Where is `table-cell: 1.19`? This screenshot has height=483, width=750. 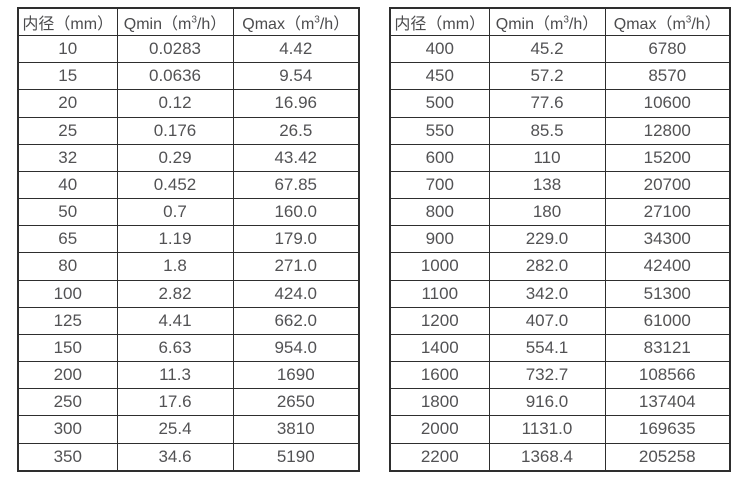 table-cell: 1.19 is located at coordinates (175, 239).